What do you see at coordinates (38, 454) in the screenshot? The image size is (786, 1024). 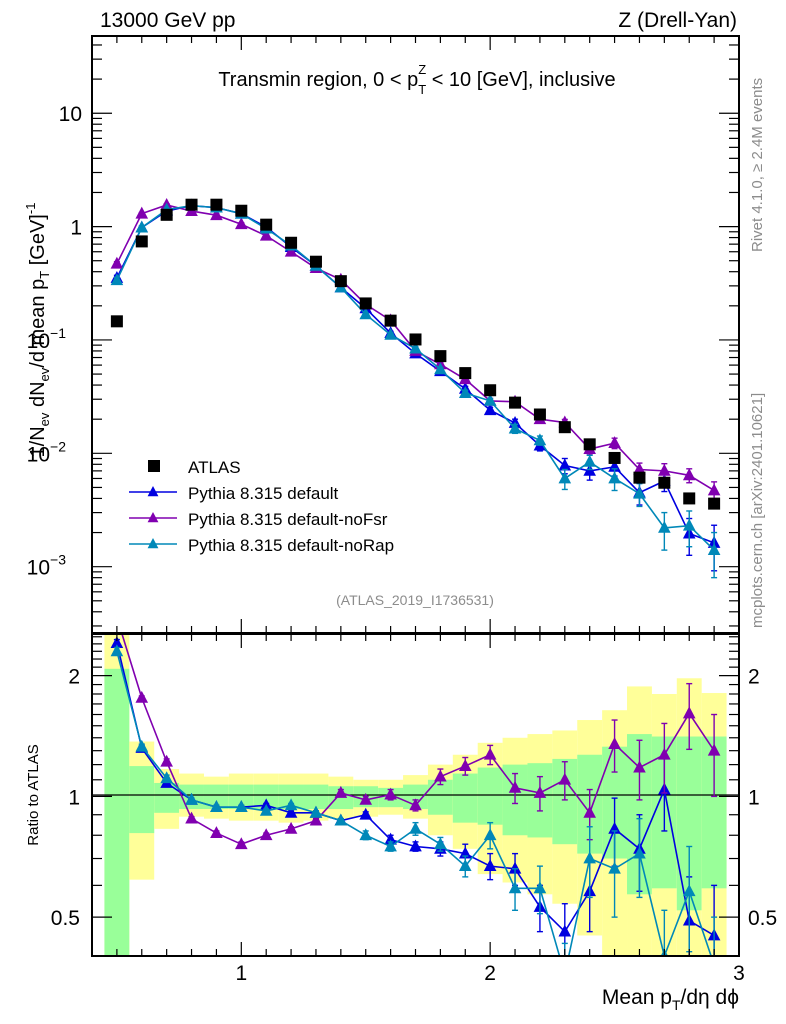 I see `tick-base: 10` at bounding box center [38, 454].